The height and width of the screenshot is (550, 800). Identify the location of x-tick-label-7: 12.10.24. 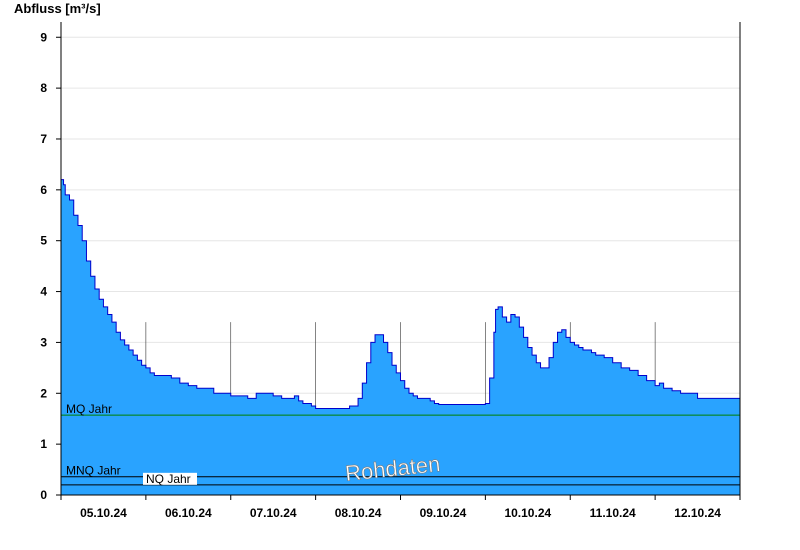
(697, 513).